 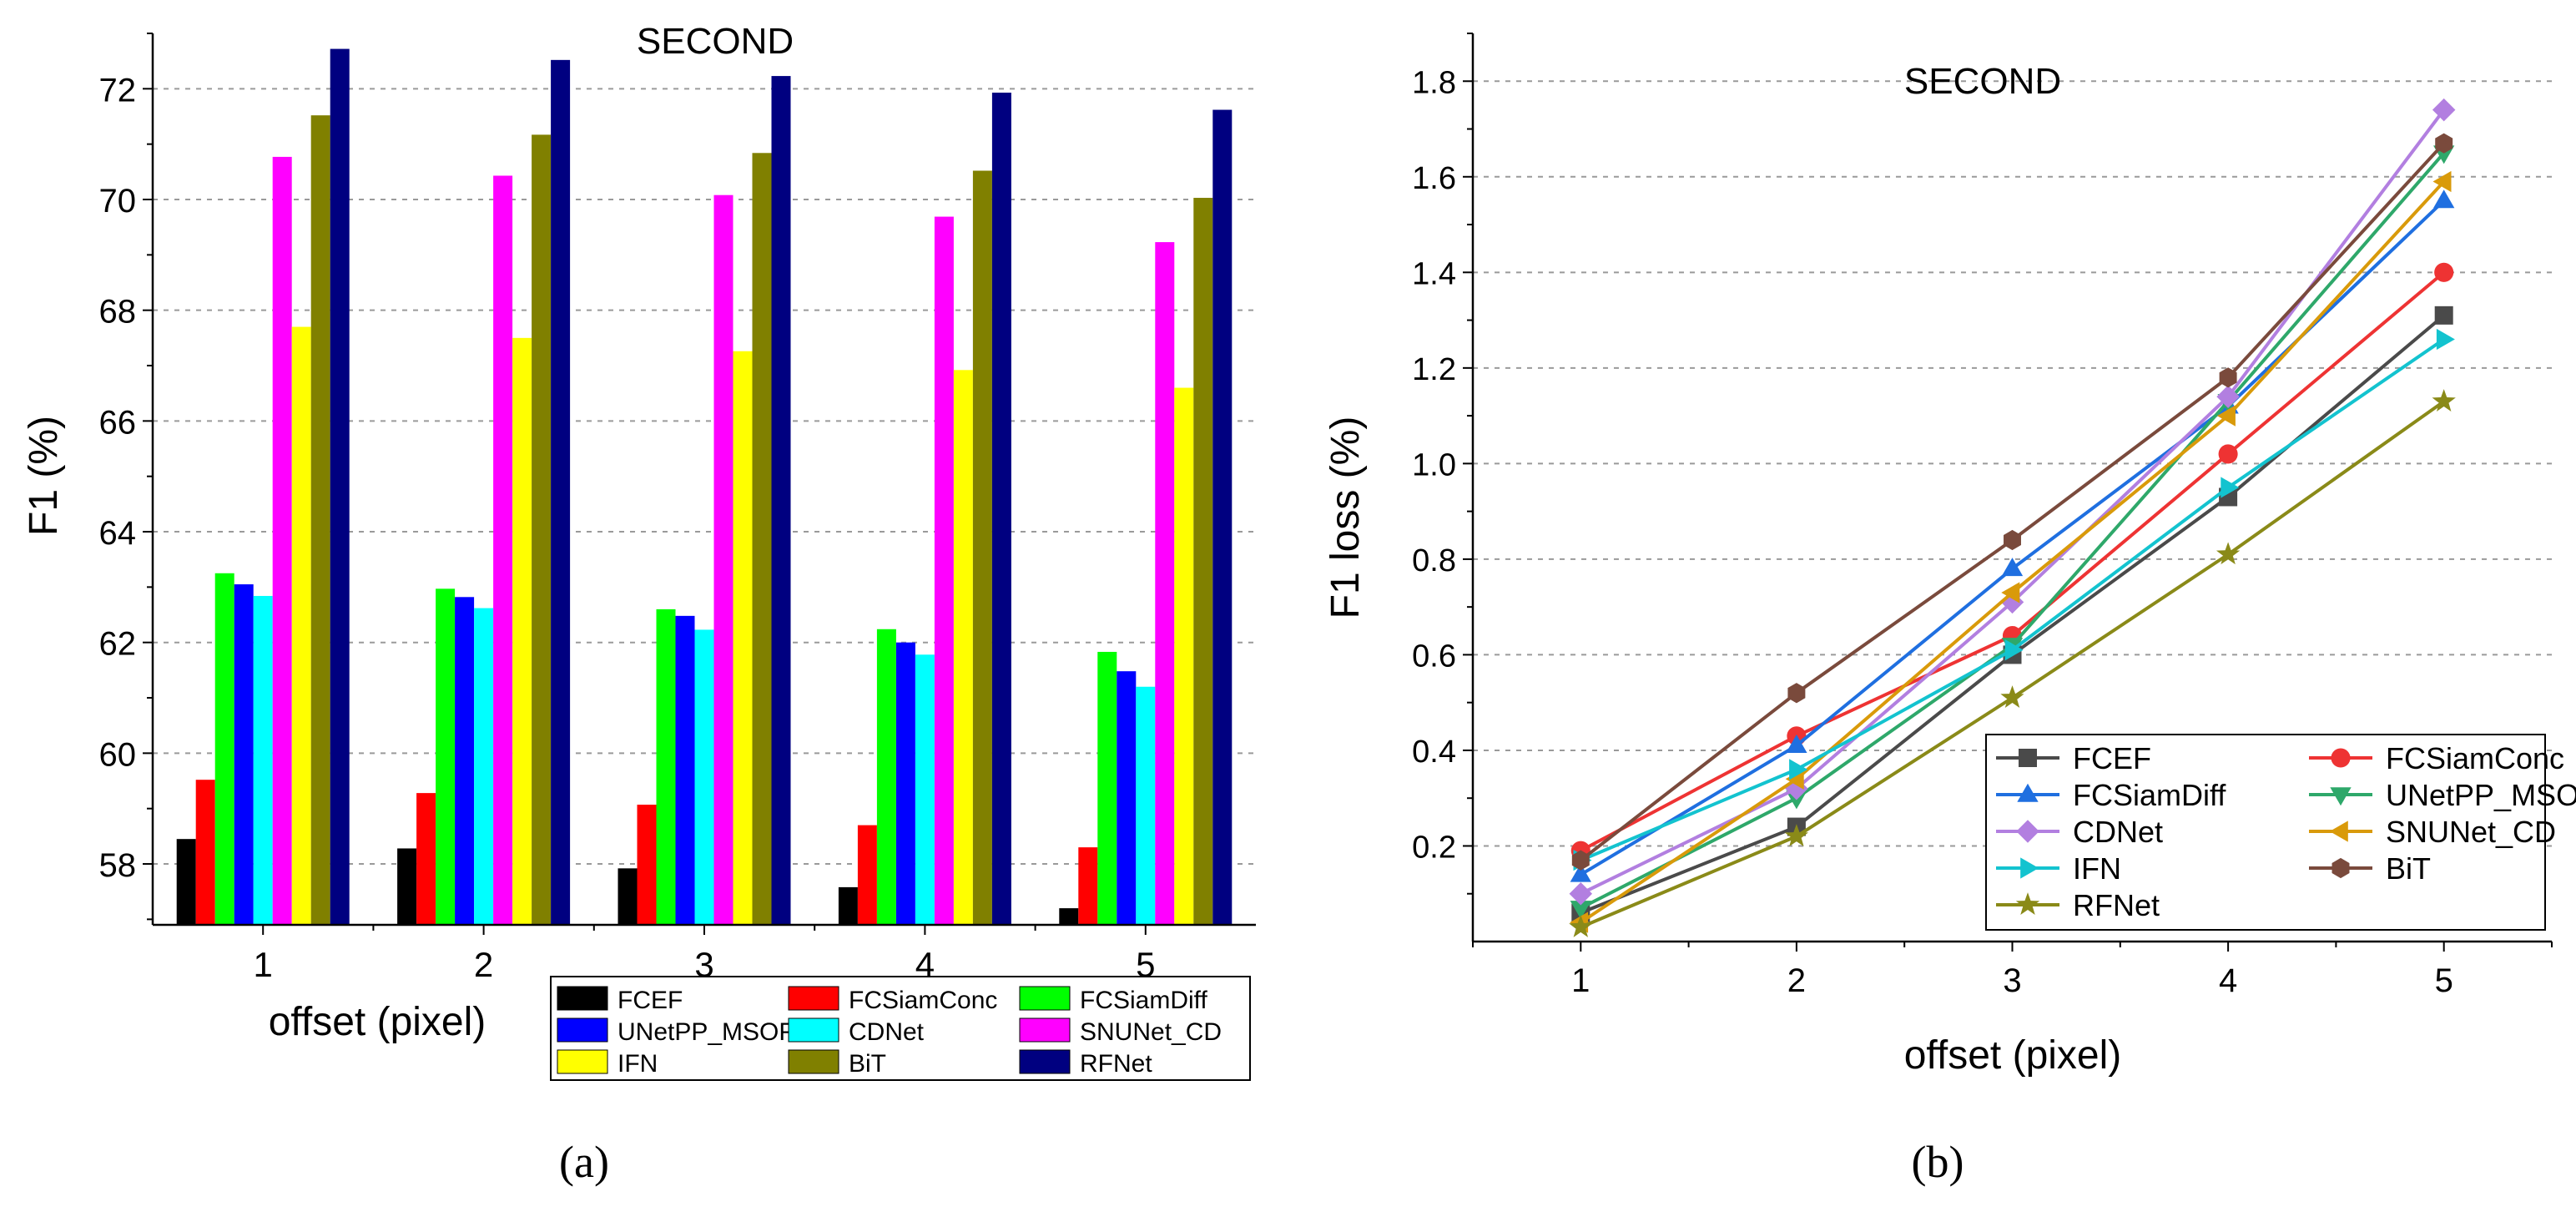 I want to click on legend-label: UNetPP_MSOF, so click(x=2481, y=795).